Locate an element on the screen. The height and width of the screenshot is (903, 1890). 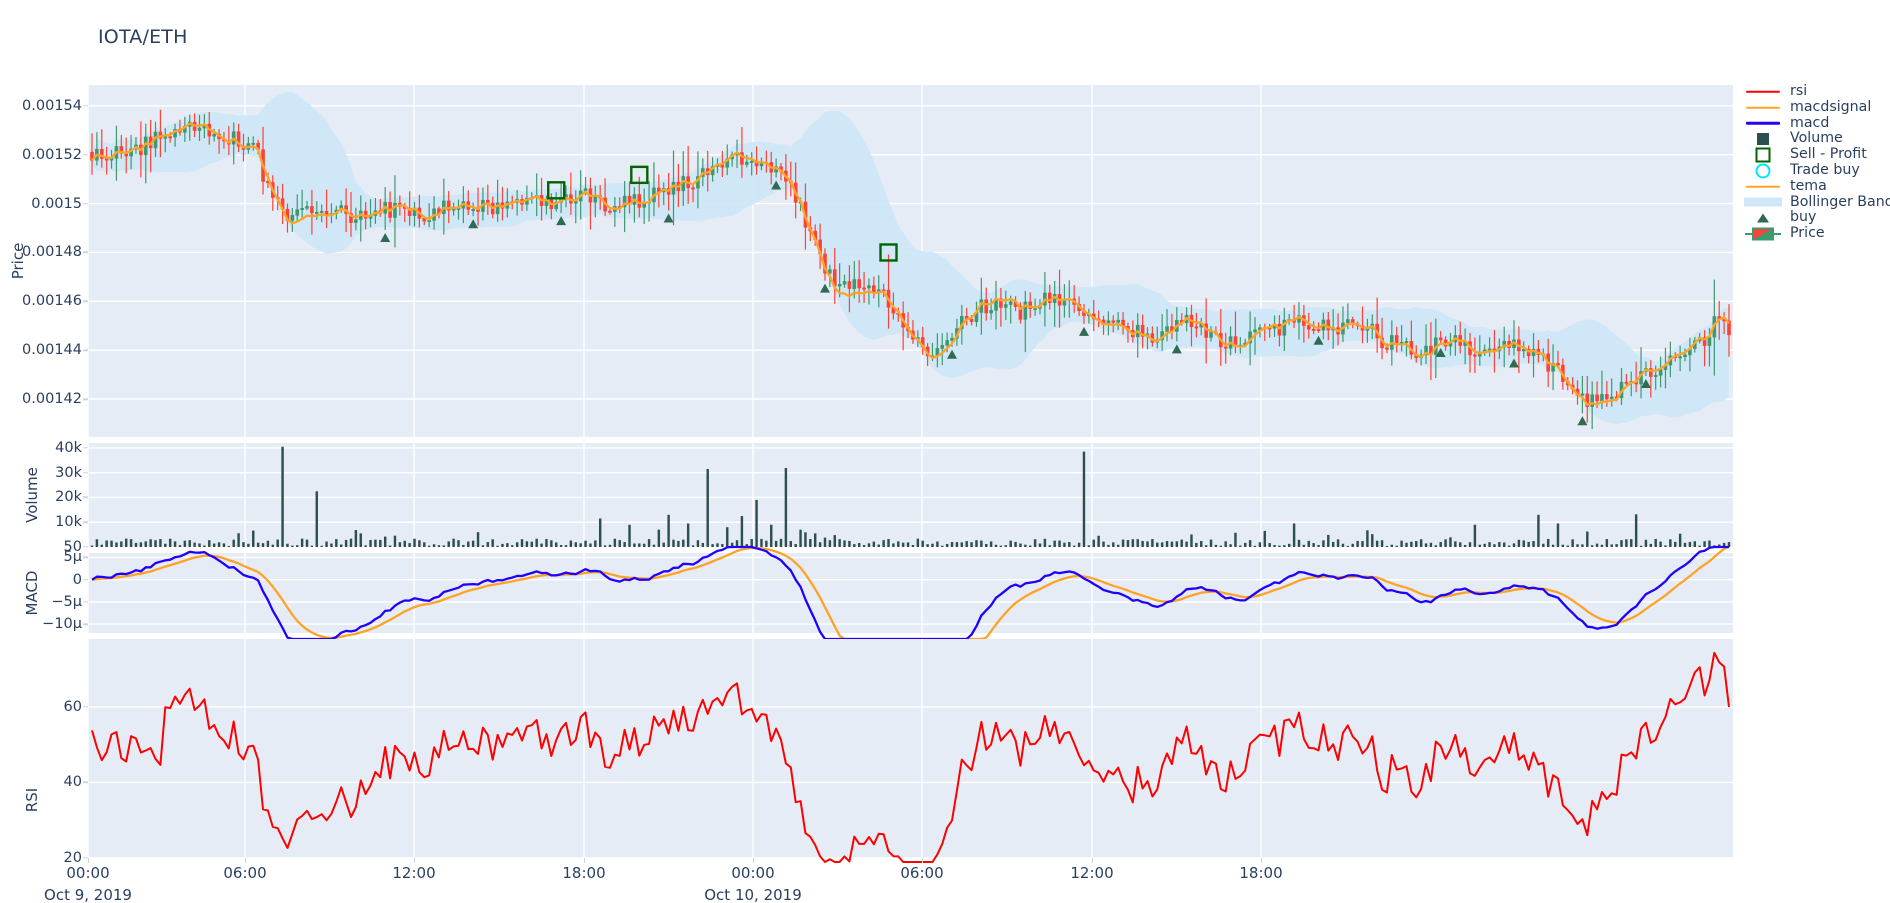
macd-plot is located at coordinates (910, 593).